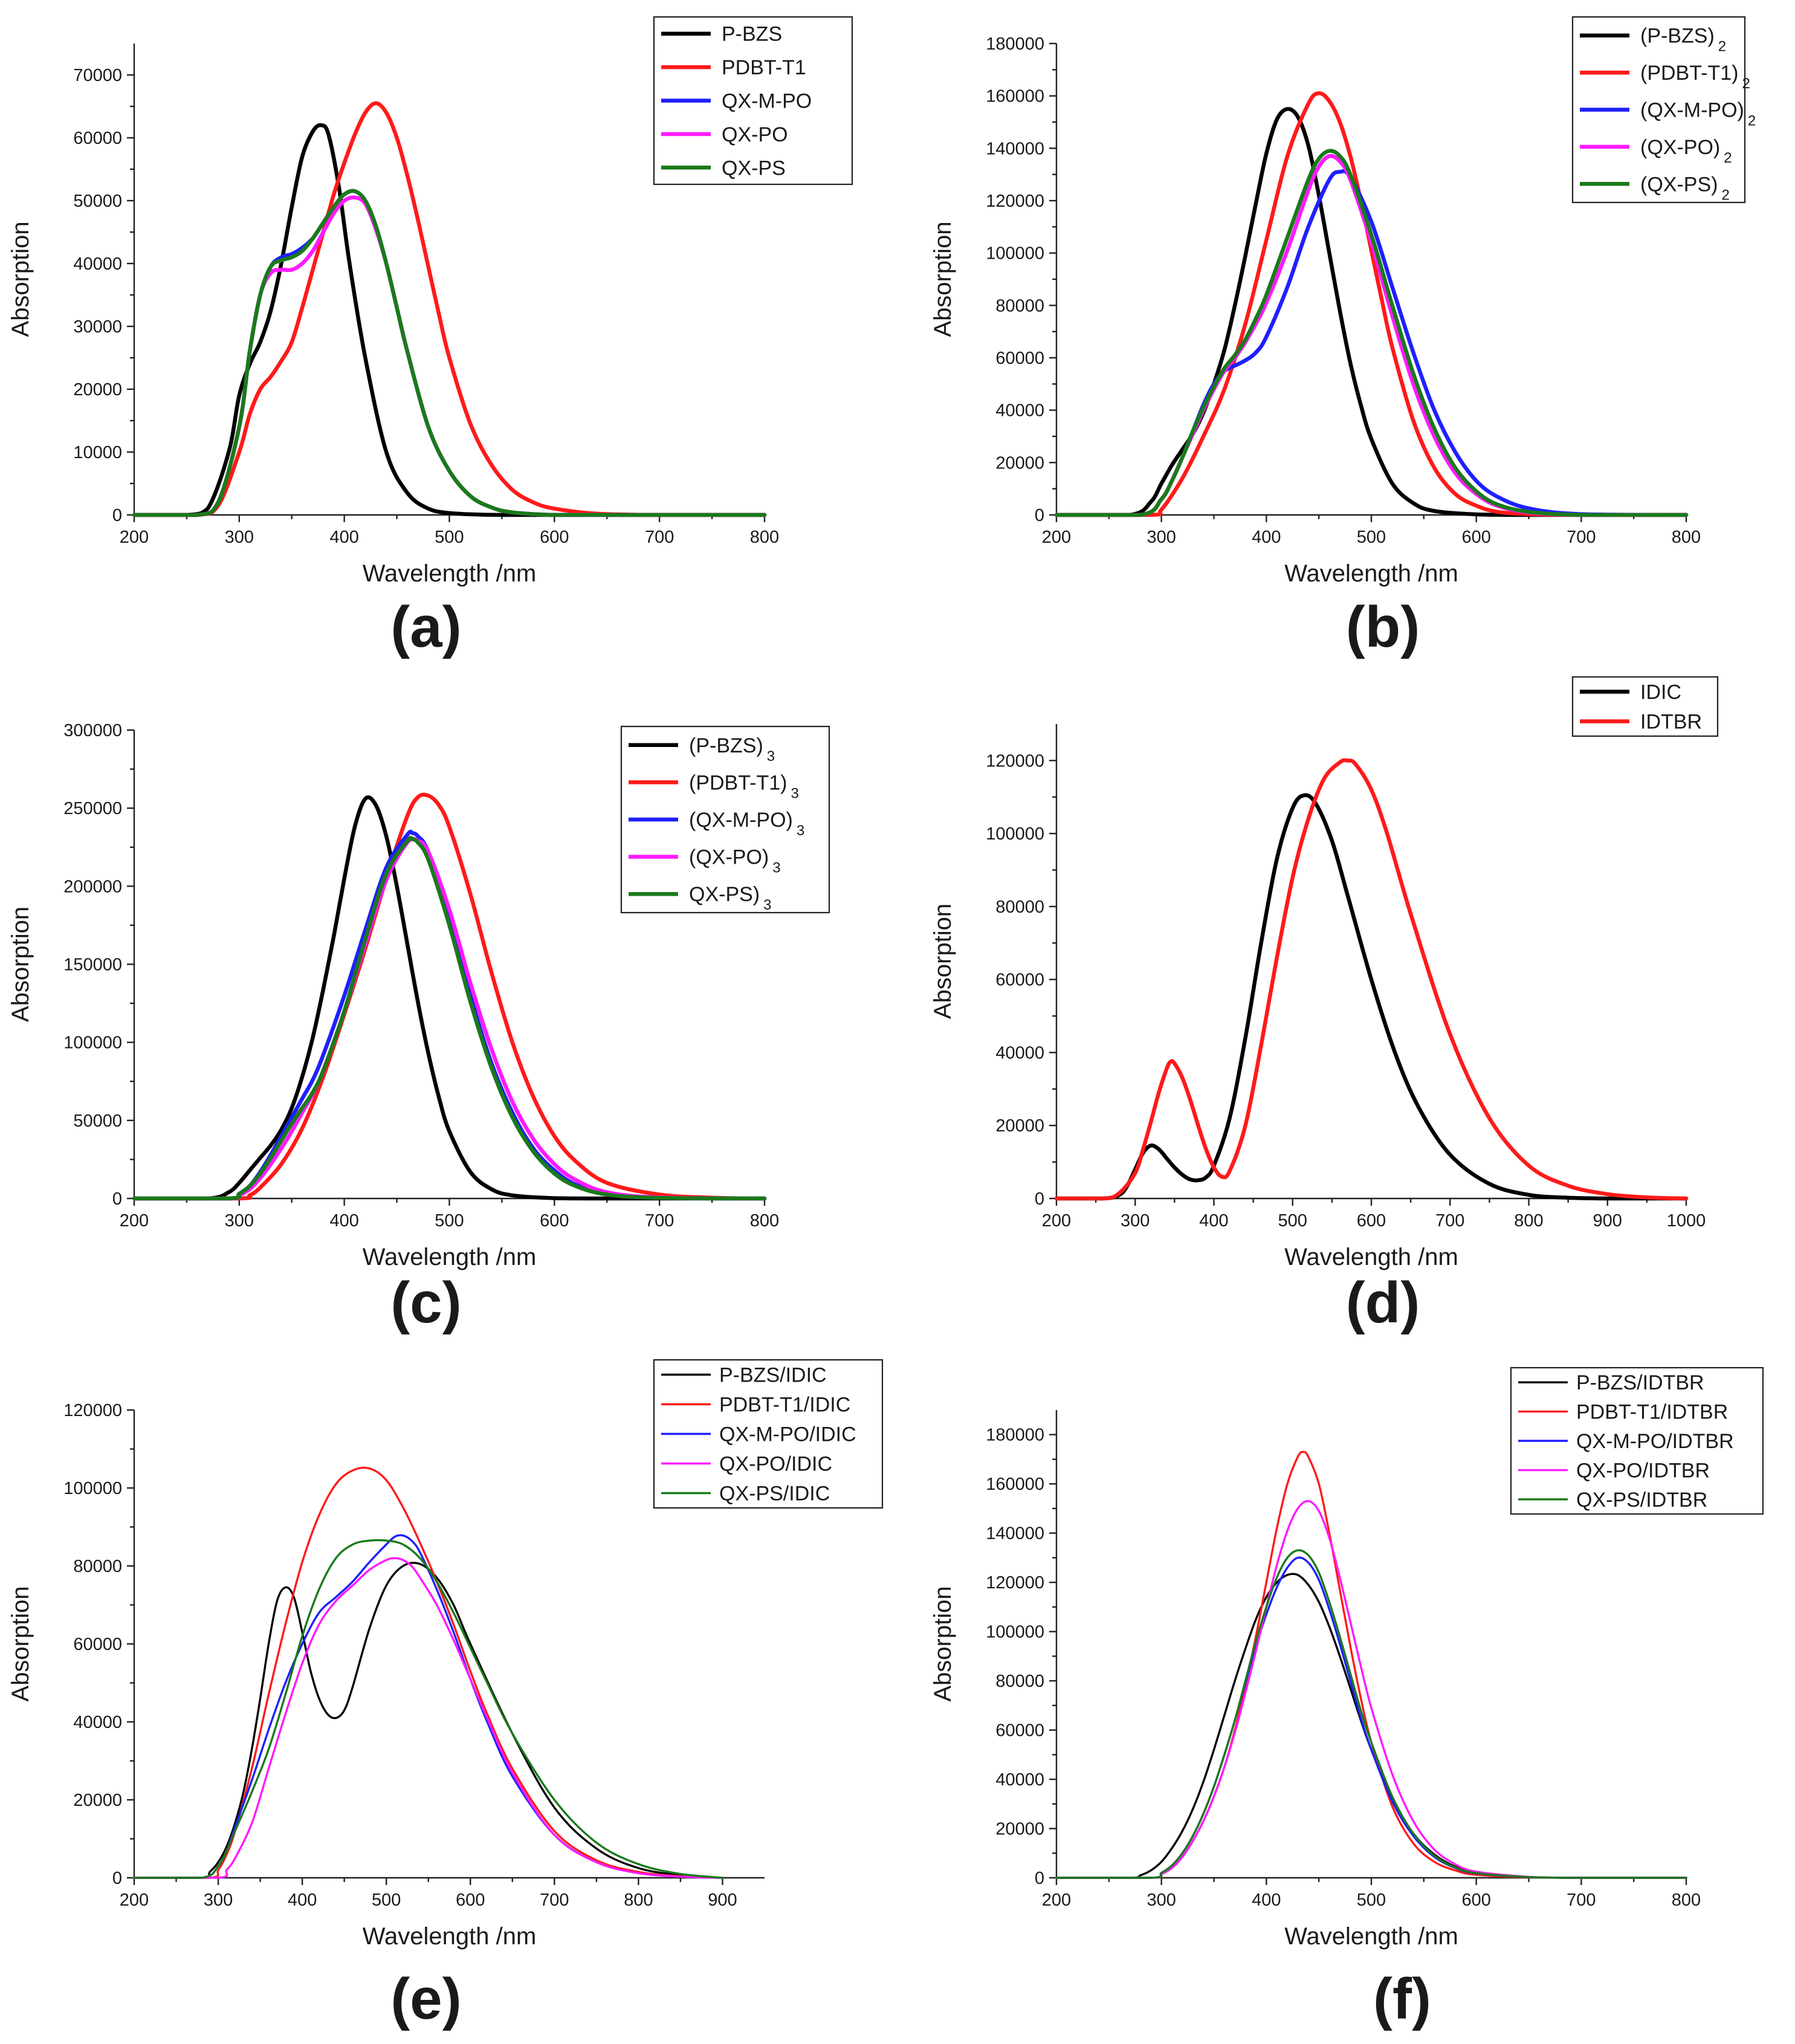  I want to click on y-tick-label: 40000, so click(1019, 1052).